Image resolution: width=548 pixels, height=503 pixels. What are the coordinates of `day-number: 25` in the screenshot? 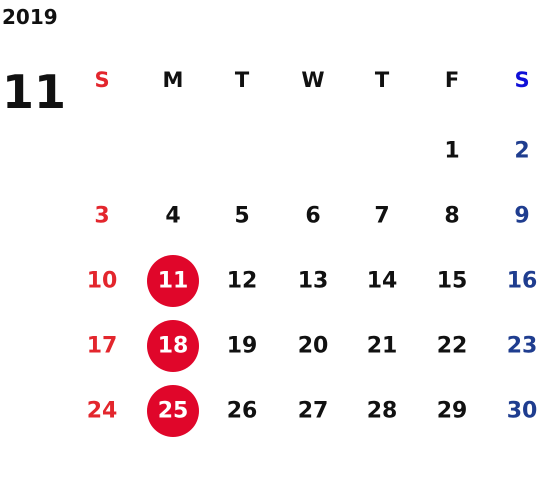 It's located at (173, 411).